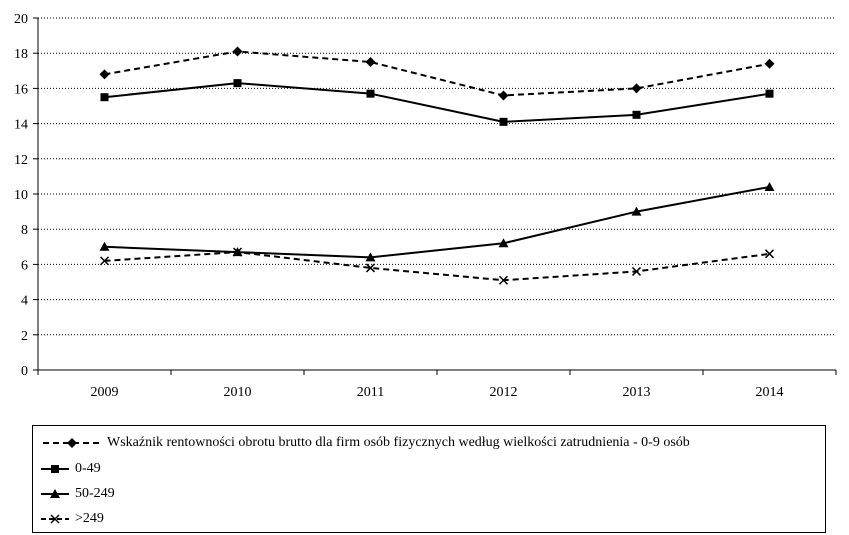  I want to click on x-tick-label: 2009, so click(105, 392).